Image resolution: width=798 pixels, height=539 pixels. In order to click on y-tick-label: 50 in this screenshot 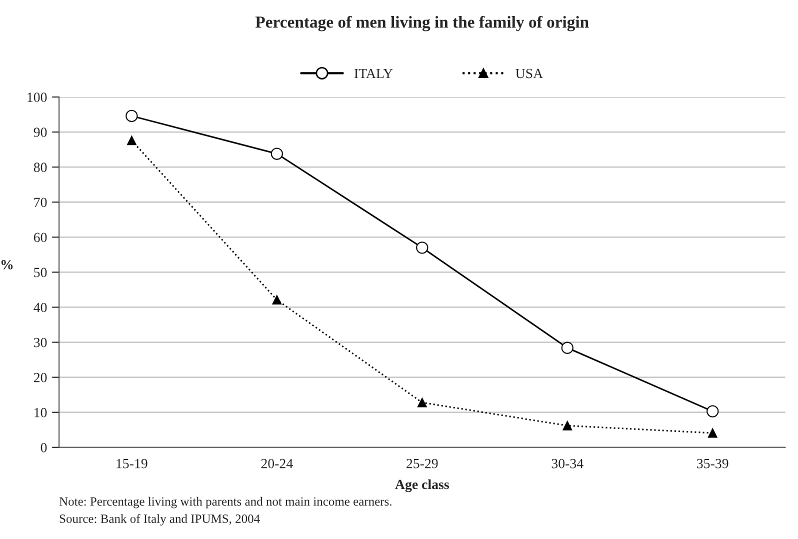, I will do `click(40, 273)`.